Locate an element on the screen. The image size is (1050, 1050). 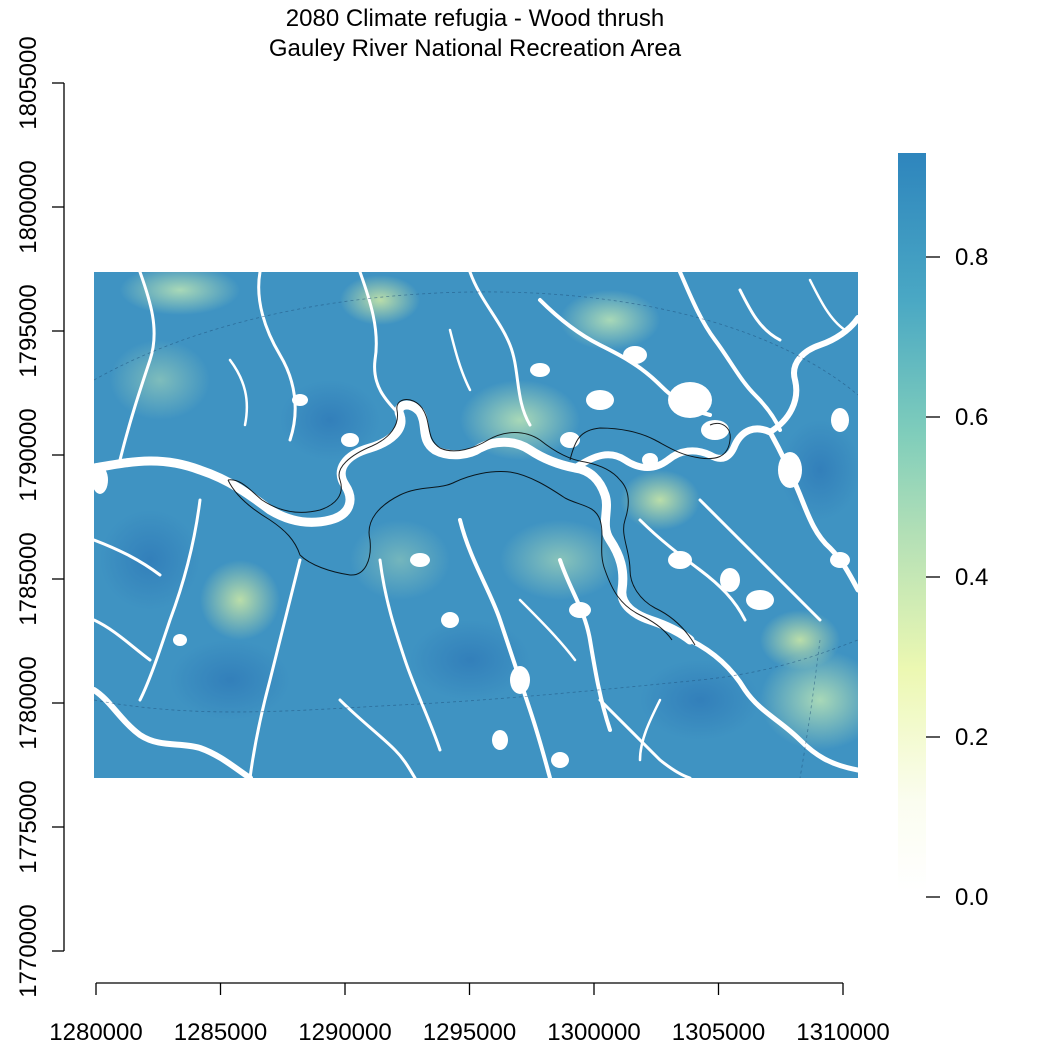
legend-tick-label: 0.2 is located at coordinates (971, 737).